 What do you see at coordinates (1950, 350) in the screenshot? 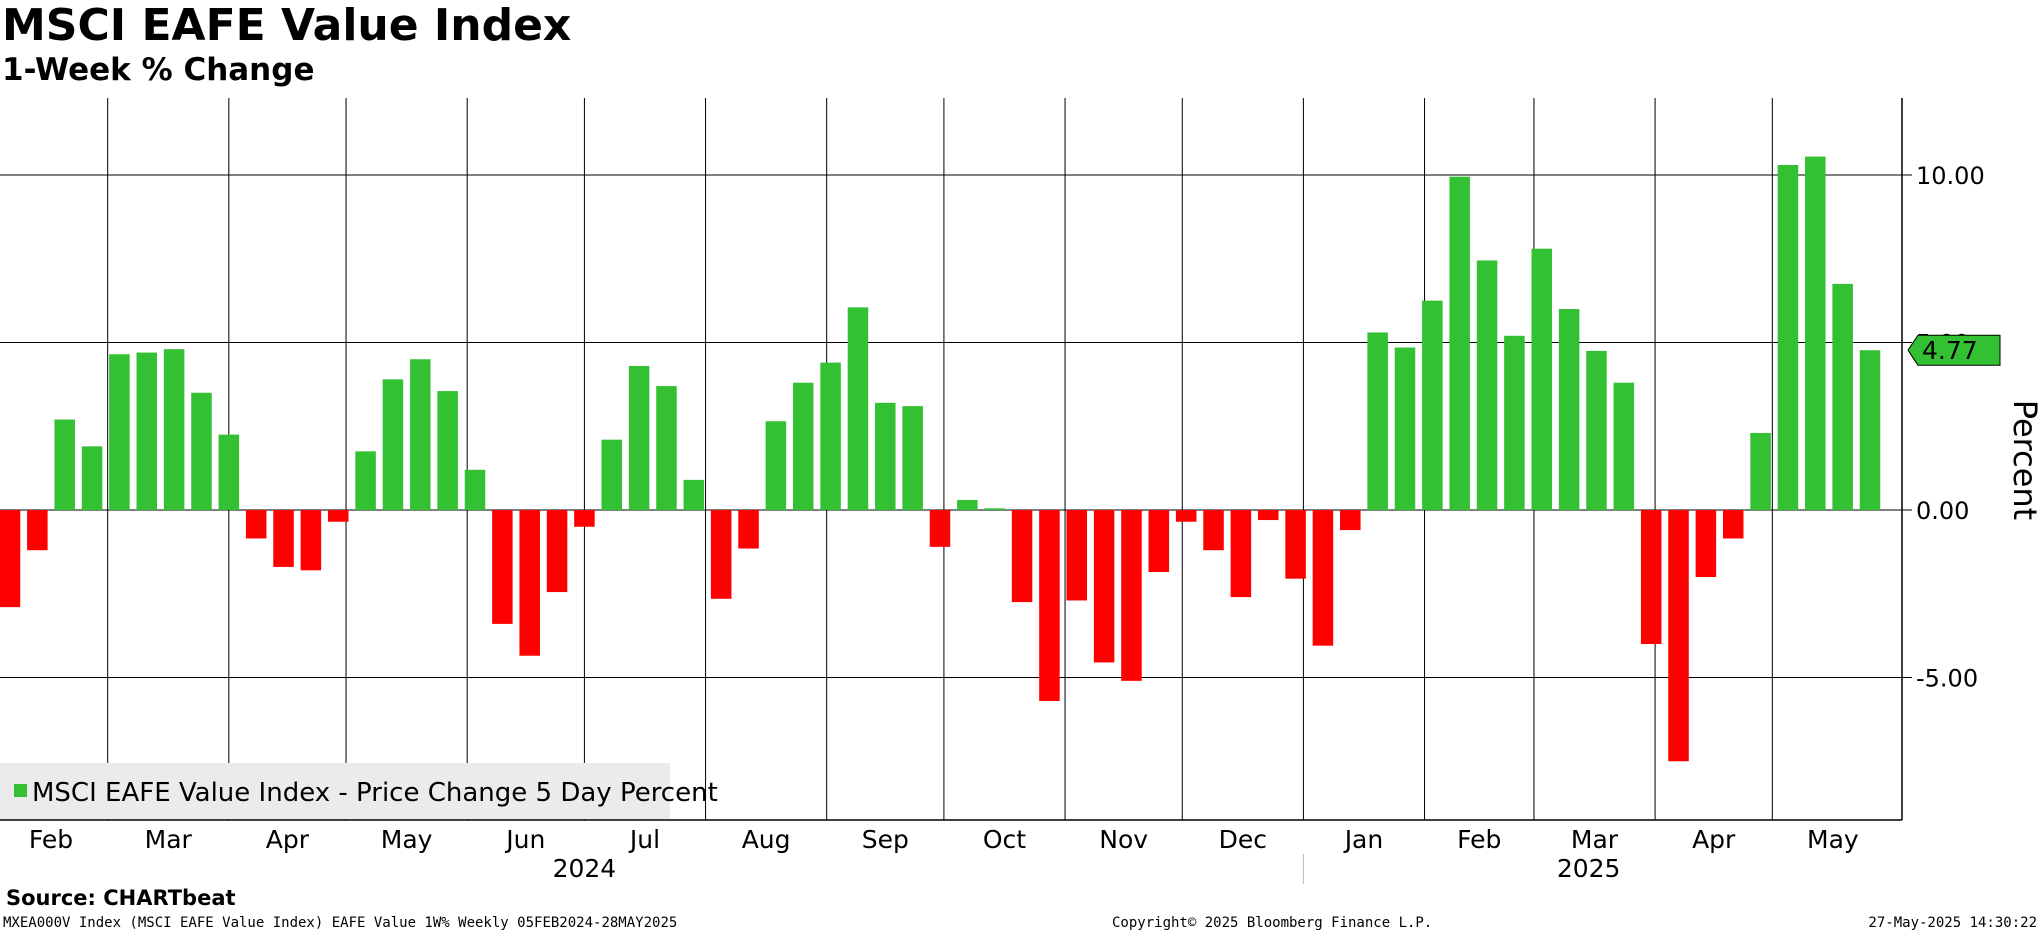
I see `last-value-label: 4.77` at bounding box center [1950, 350].